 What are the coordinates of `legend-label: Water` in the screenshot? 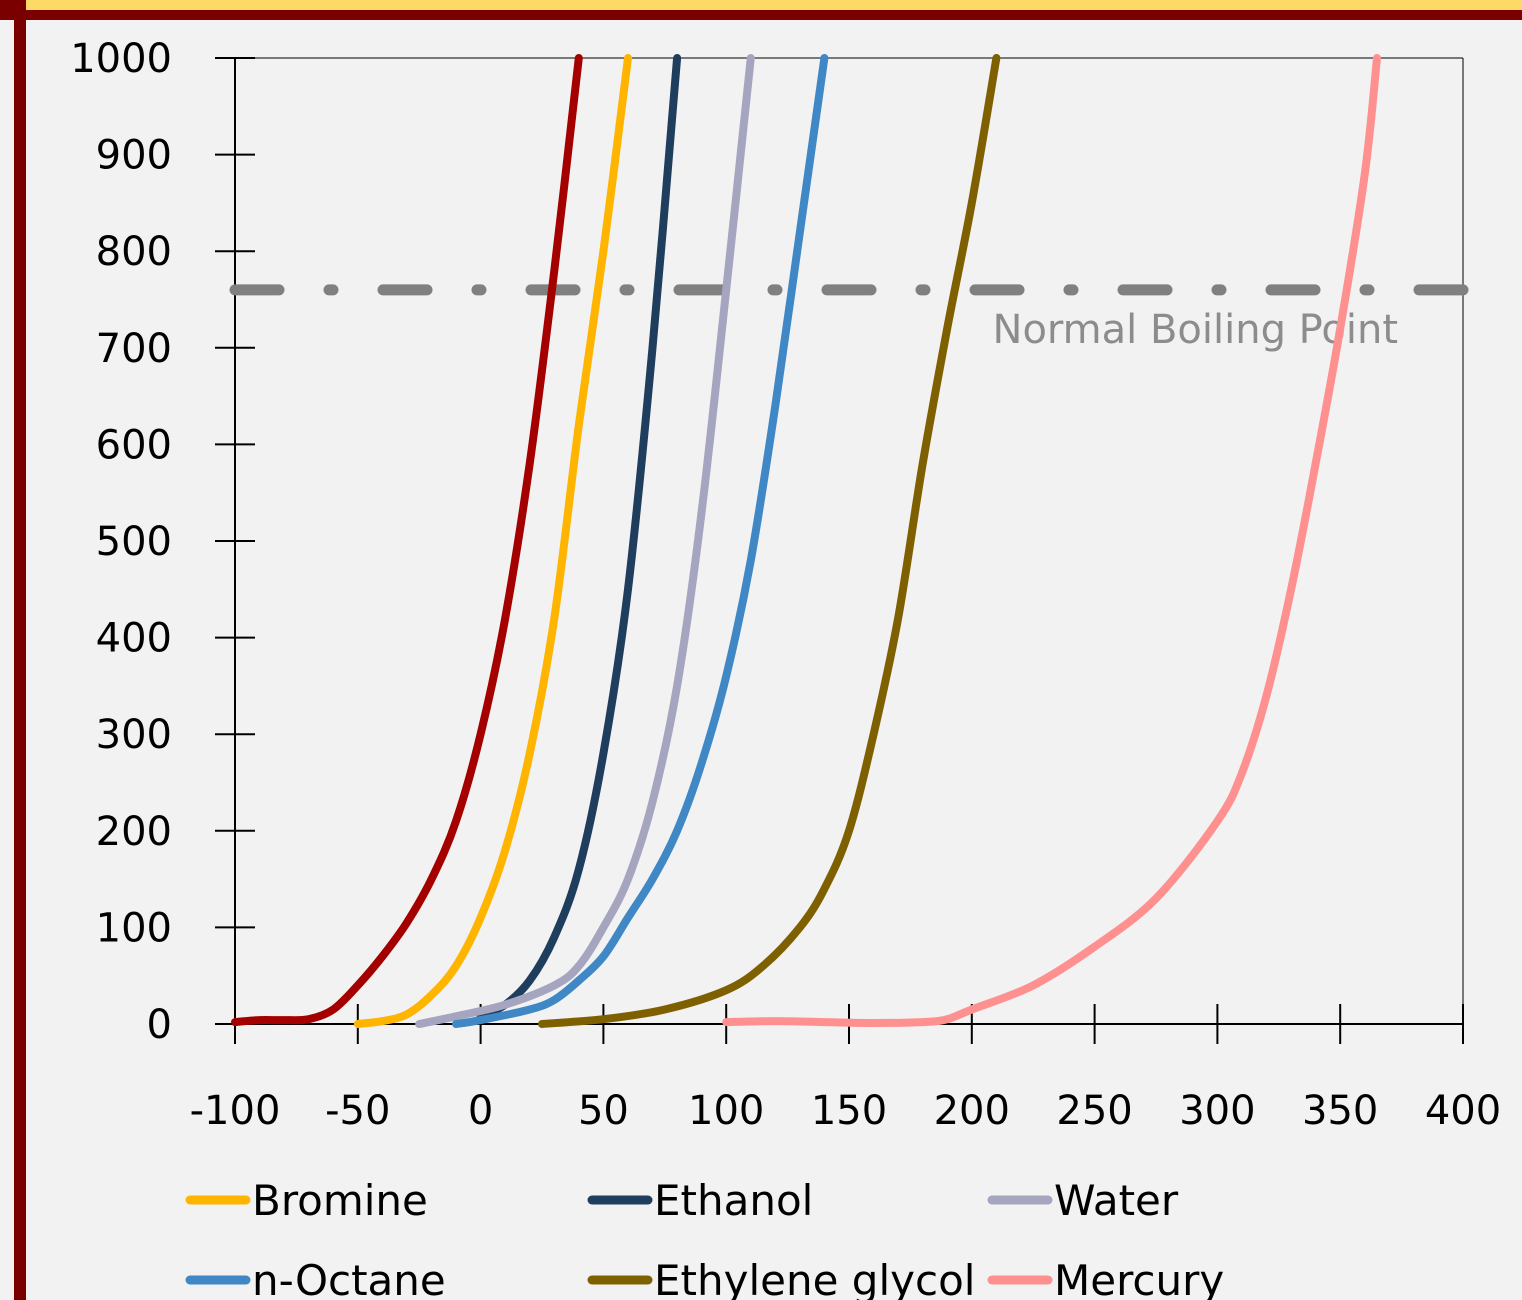 It's located at (1116, 1200).